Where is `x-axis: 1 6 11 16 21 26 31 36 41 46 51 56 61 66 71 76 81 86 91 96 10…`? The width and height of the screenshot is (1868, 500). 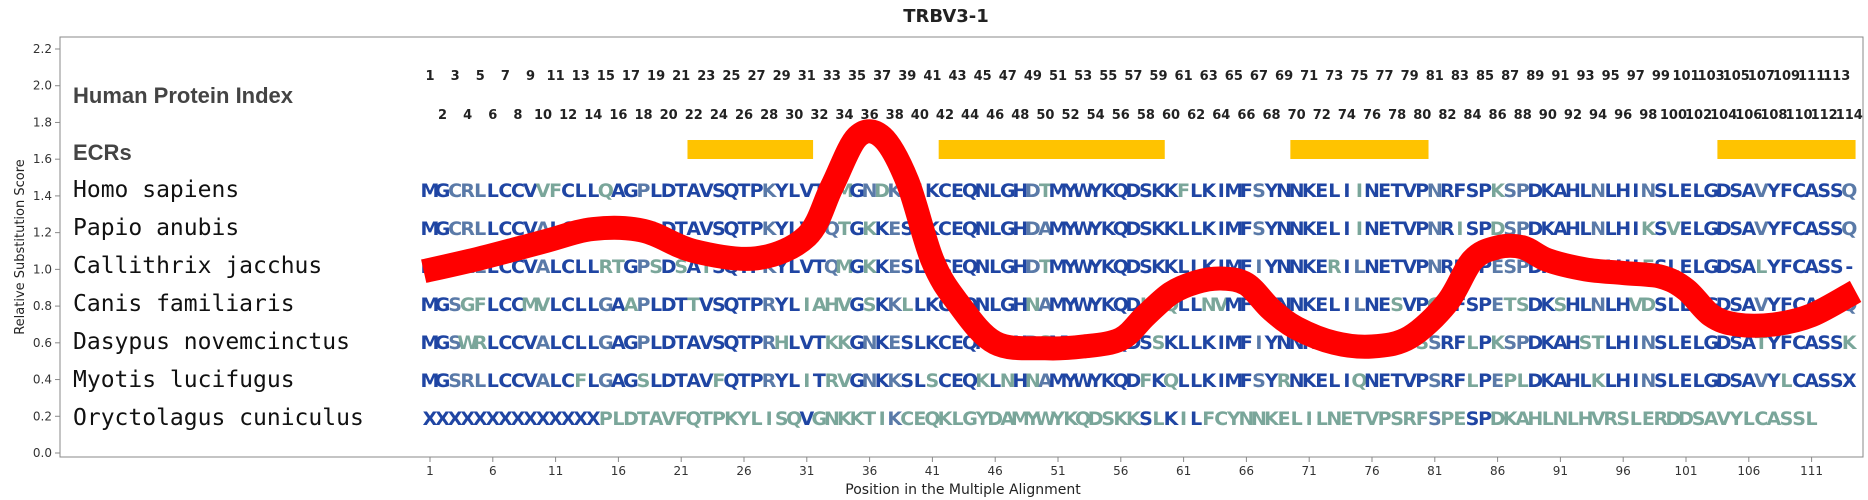 x-axis: 1 6 11 16 21 26 31 36 41 46 51 56 61 66 71 76 81 86 91 96 10… is located at coordinates (1124, 467).